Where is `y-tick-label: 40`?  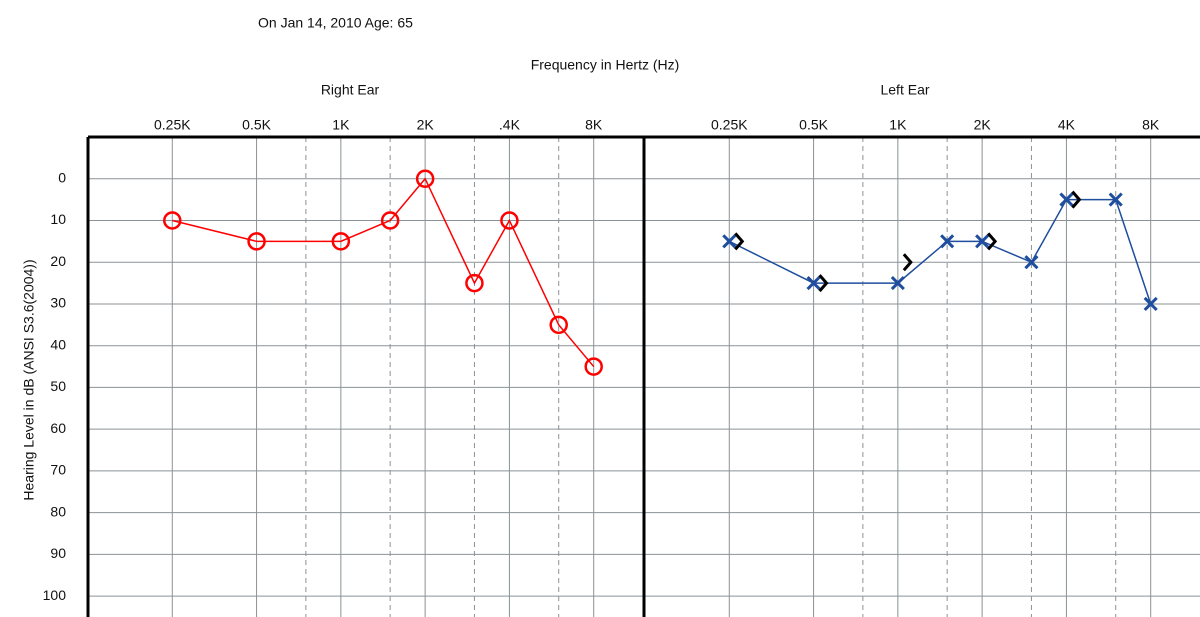
y-tick-label: 40 is located at coordinates (58, 344).